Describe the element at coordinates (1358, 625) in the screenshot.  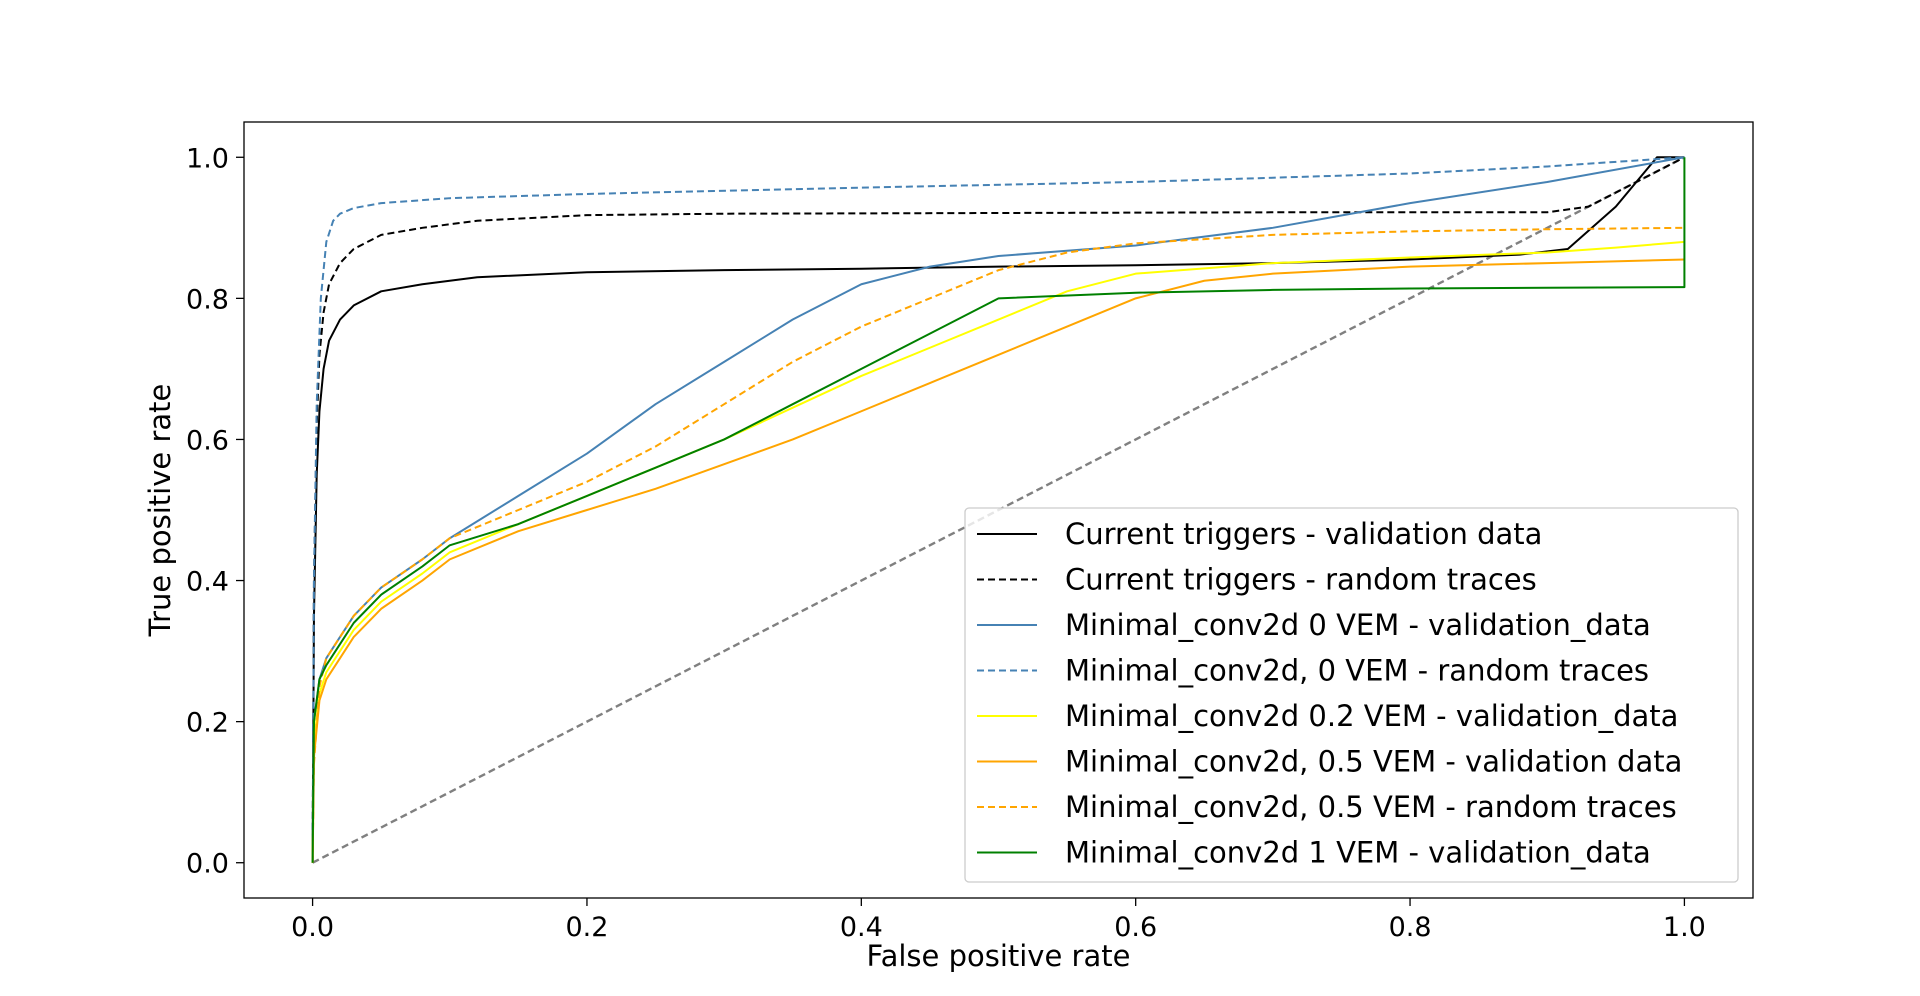
I see `legend-label-3: Minimal_conv2d 0 VEM - validation_data` at that location.